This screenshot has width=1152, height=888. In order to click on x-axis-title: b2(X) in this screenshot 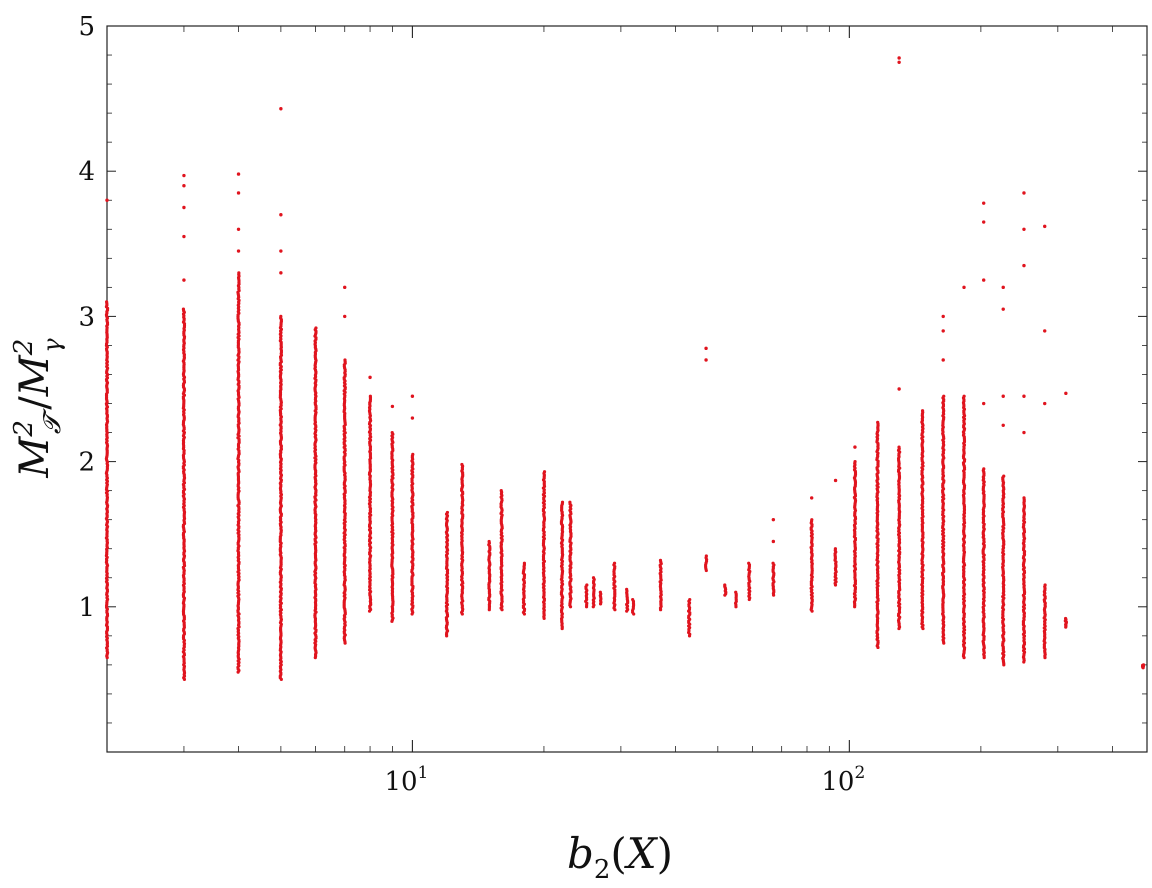, I will do `click(620, 857)`.